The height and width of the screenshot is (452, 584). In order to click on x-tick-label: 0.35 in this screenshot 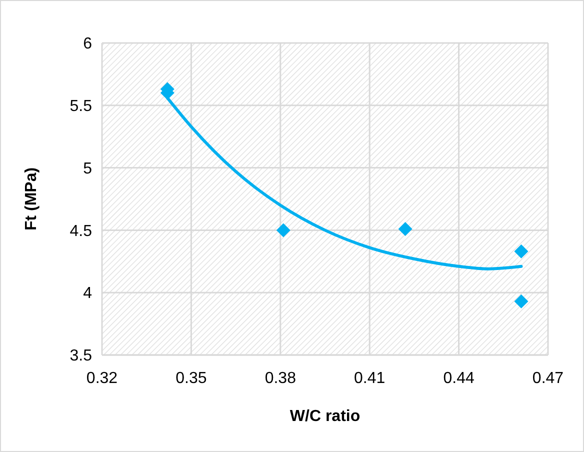, I will do `click(191, 378)`.